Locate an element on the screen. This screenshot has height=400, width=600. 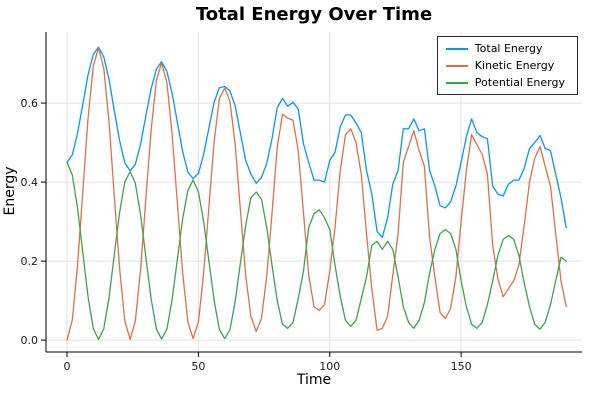
chart-title: Total Energy Over Time is located at coordinates (314, 14).